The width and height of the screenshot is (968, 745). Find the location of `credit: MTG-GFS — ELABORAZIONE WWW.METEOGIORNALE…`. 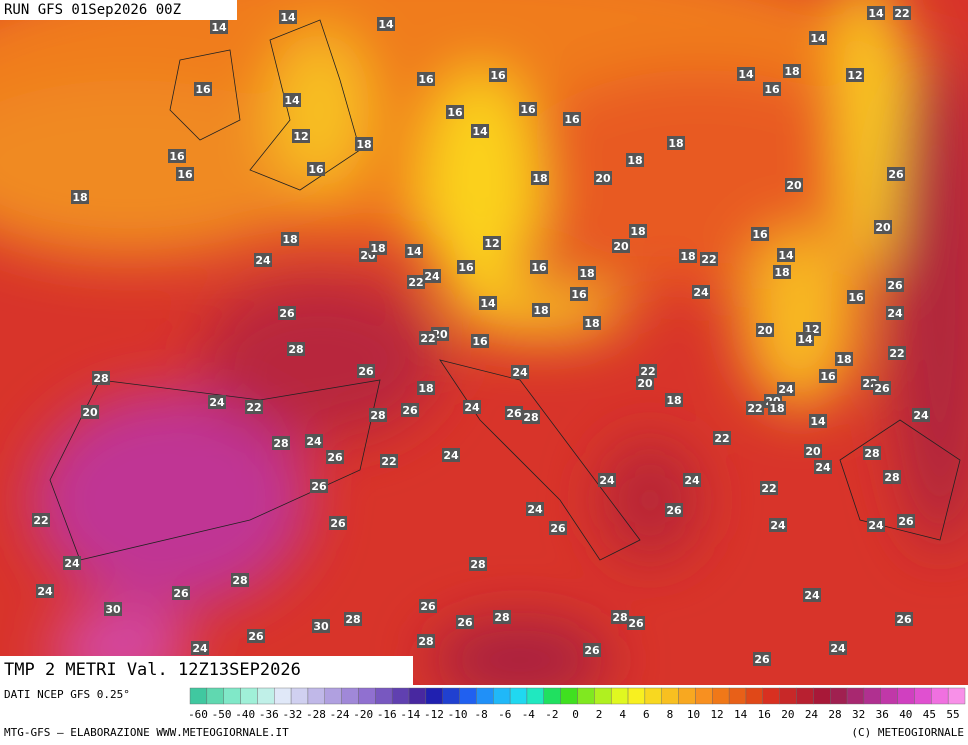

credit: MTG-GFS — ELABORAZIONE WWW.METEOGIORNALE… is located at coordinates (146, 732).